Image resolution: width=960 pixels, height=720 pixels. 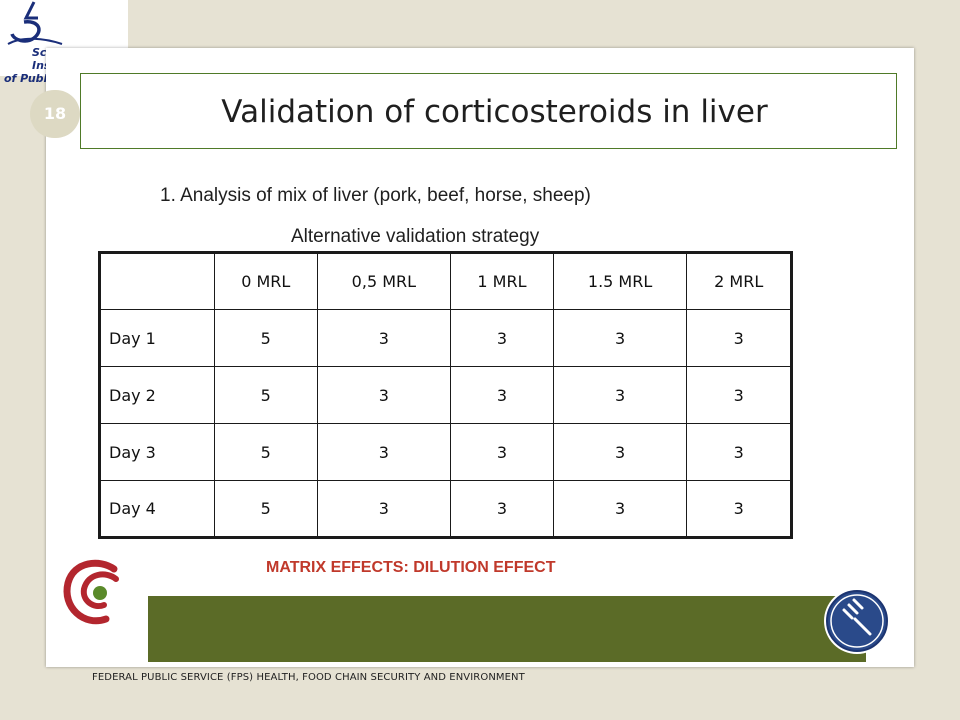 What do you see at coordinates (502, 281) in the screenshot?
I see `table-header-cell: 1 MRL` at bounding box center [502, 281].